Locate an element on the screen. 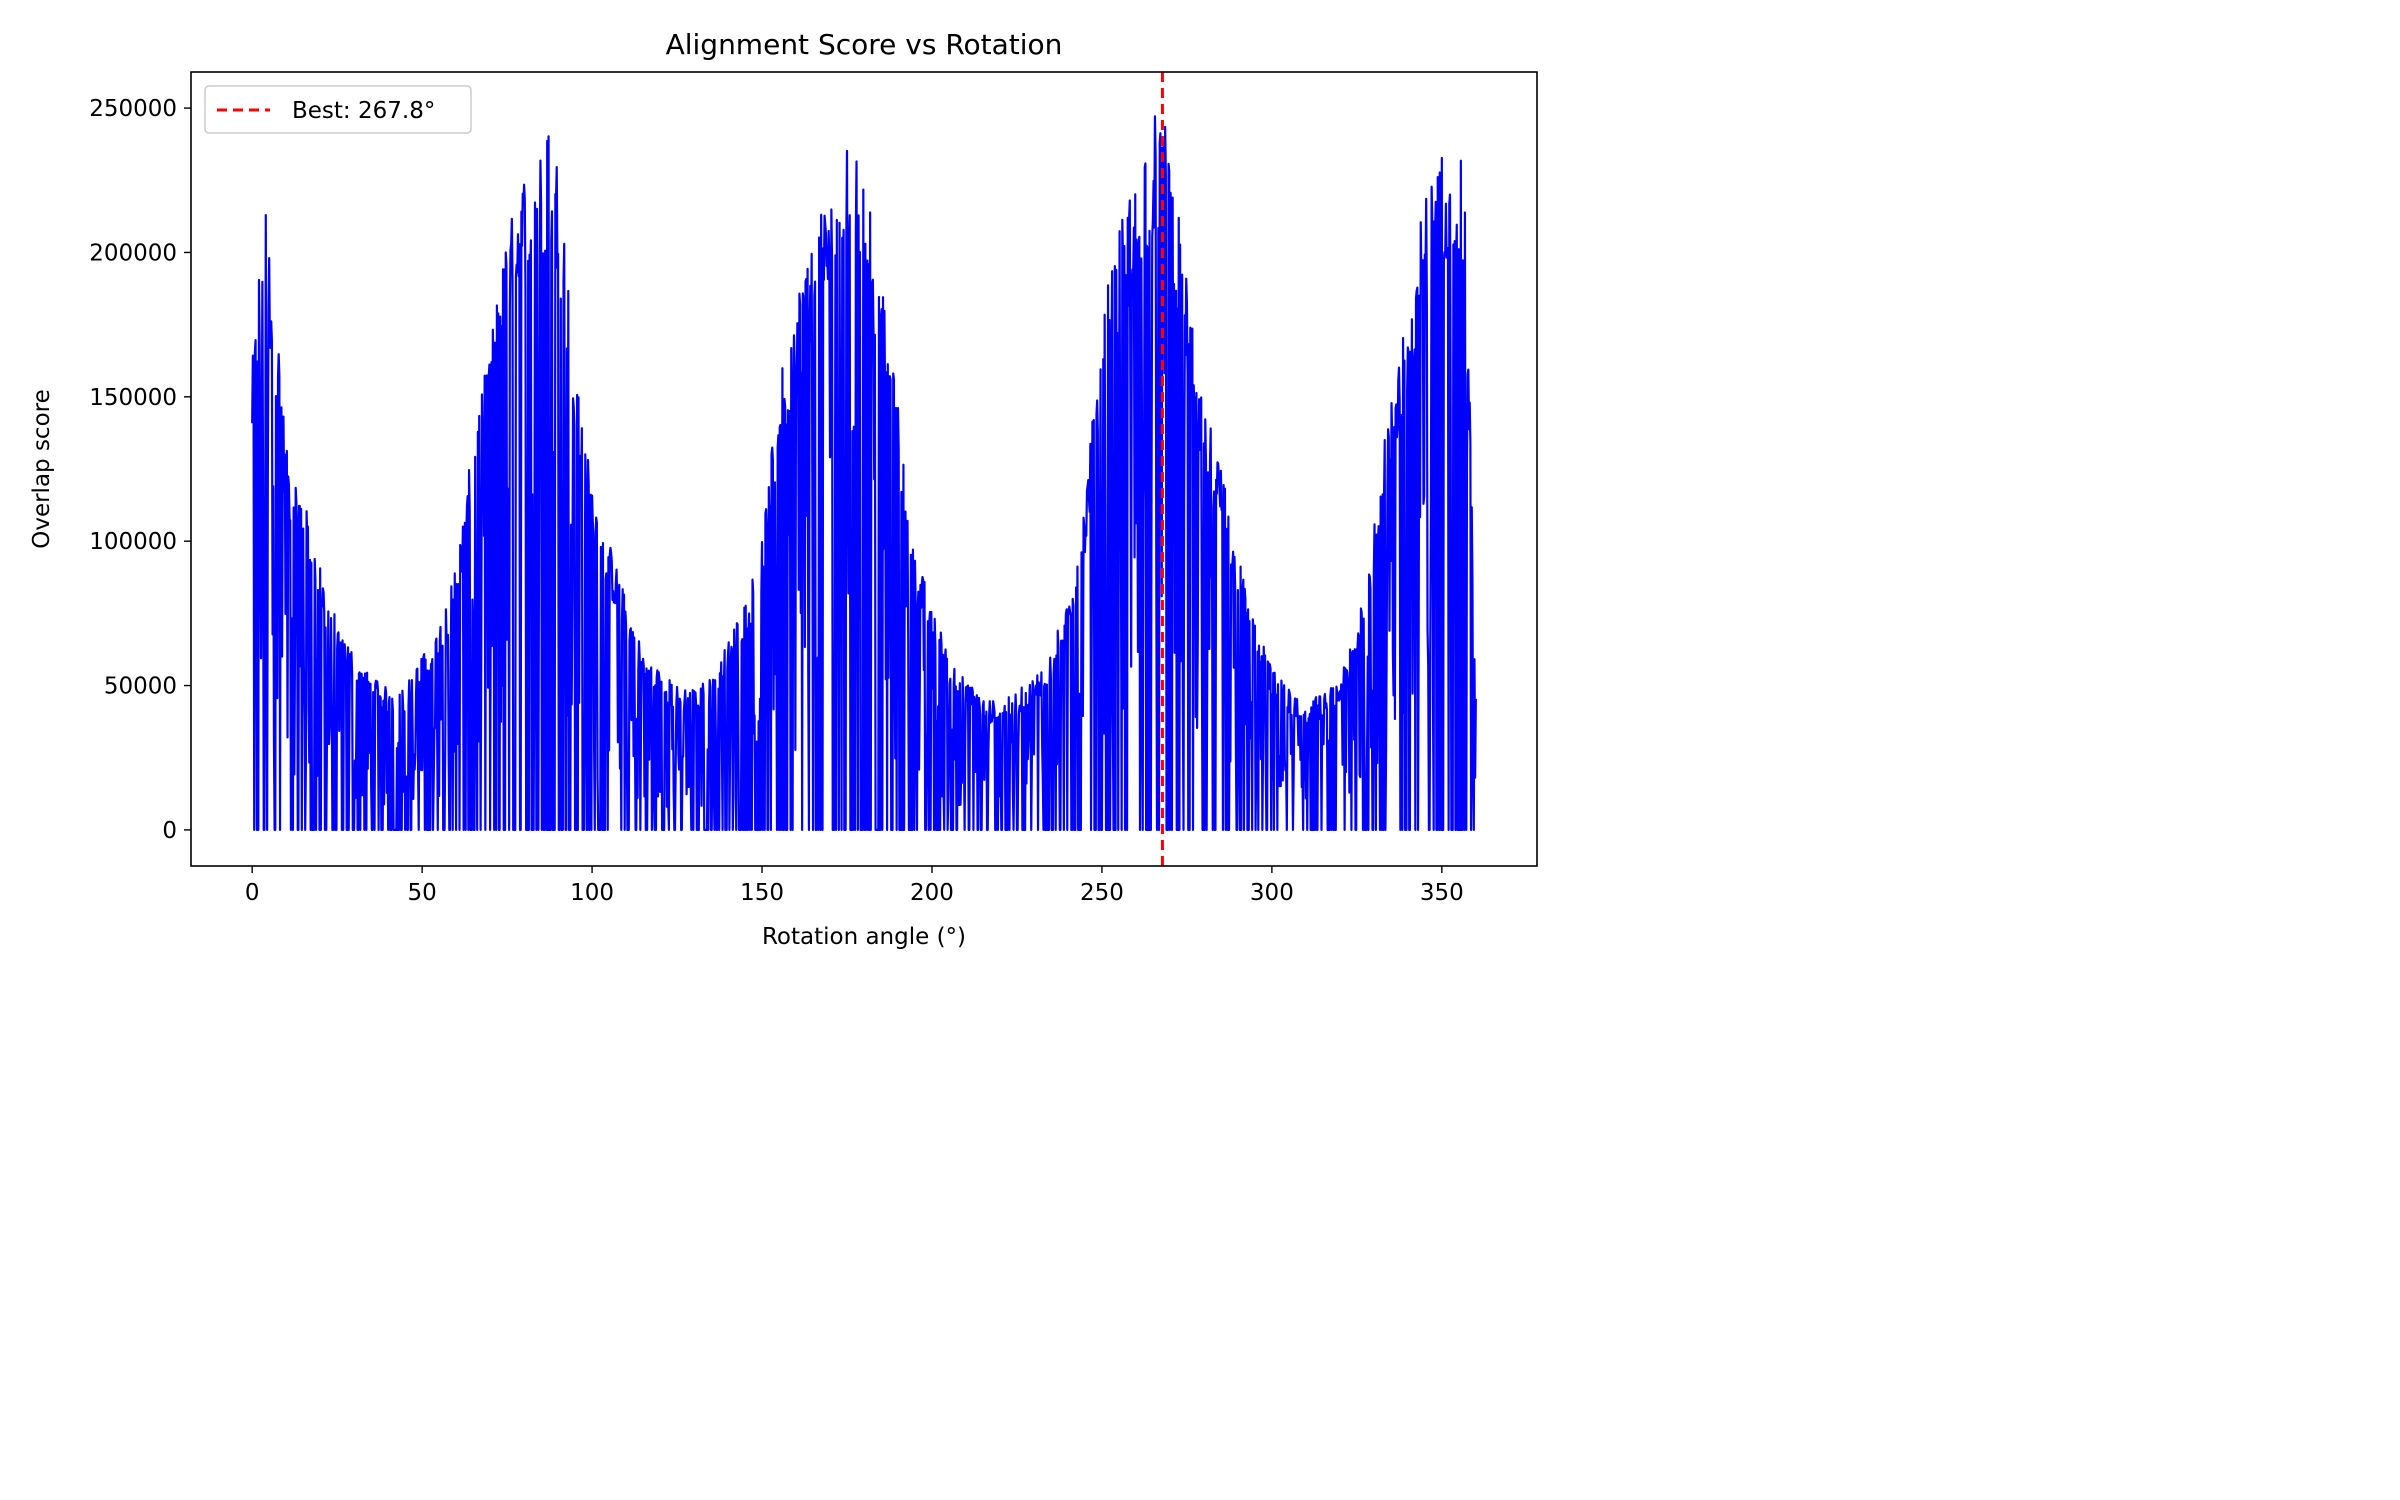  y-tick-label: 150000 is located at coordinates (133, 398).